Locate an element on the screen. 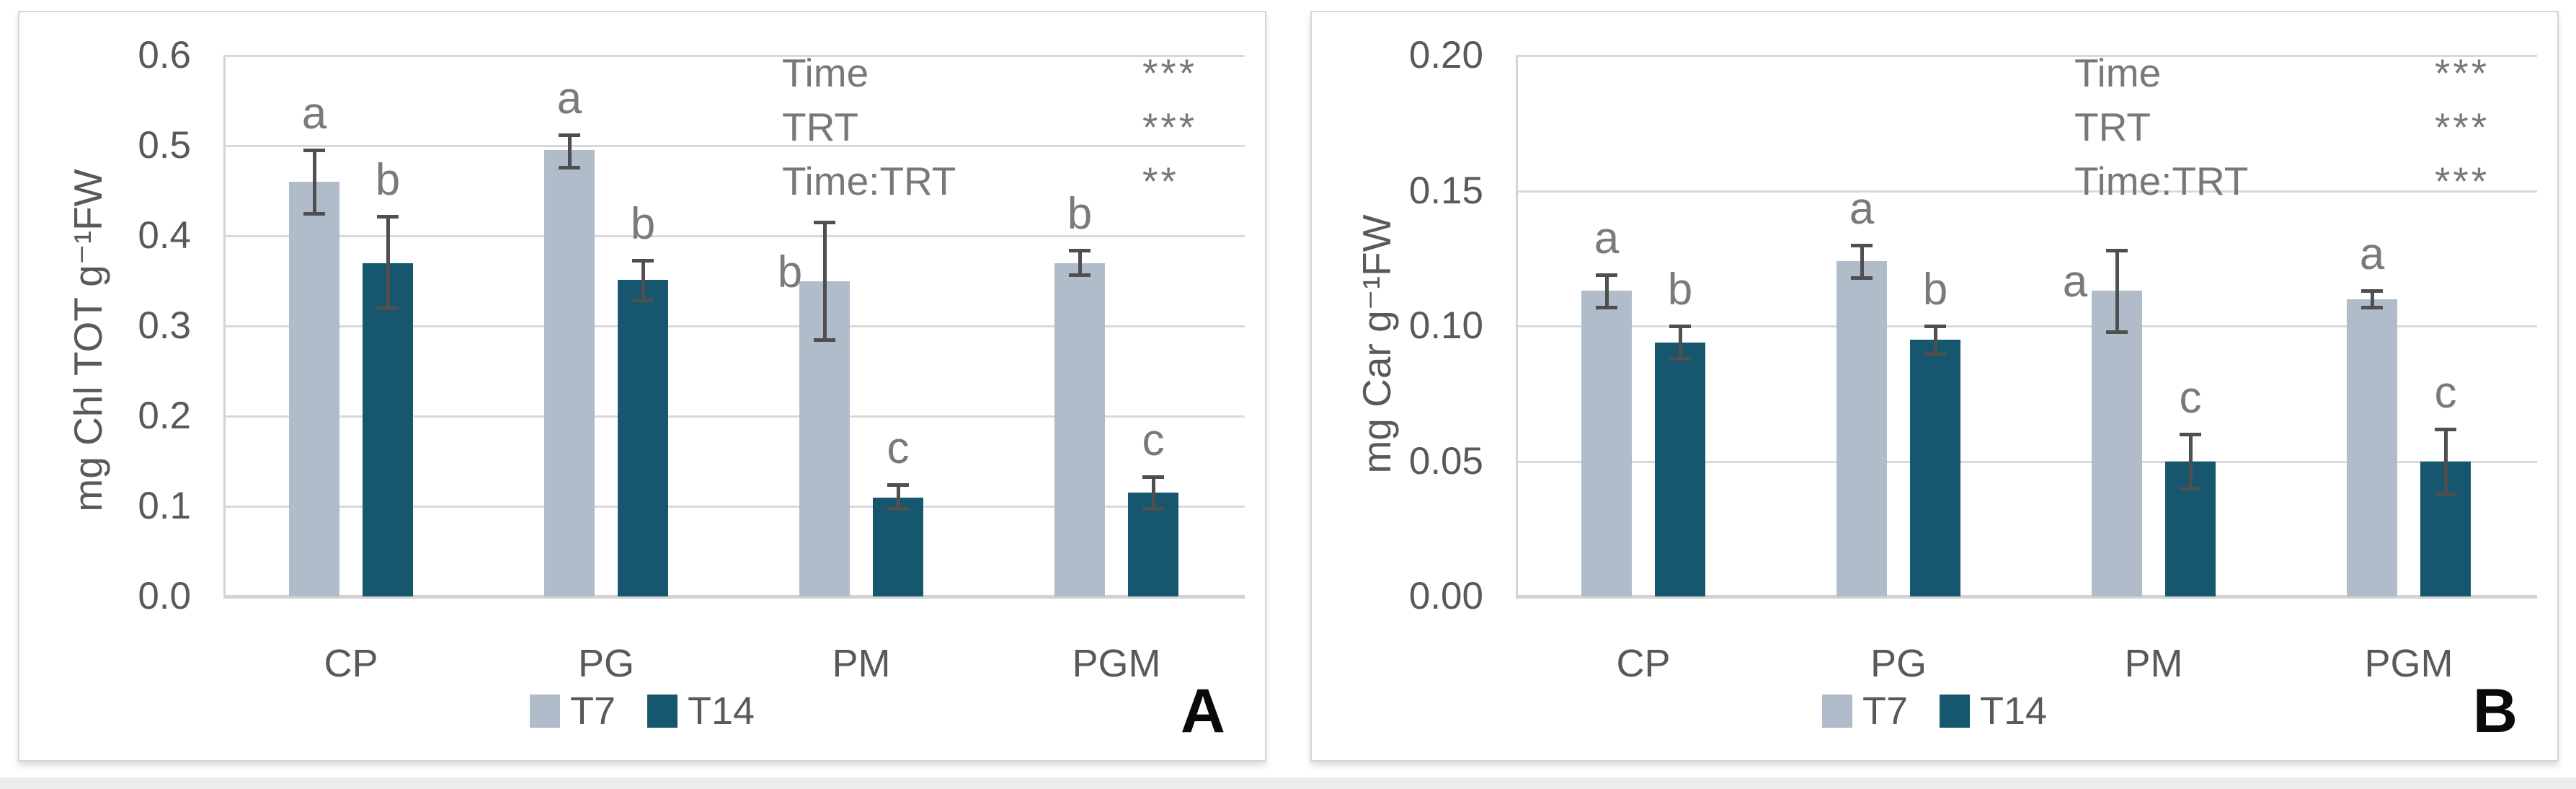 The image size is (2576, 789). y-tick-label: 0.2 is located at coordinates (164, 415).